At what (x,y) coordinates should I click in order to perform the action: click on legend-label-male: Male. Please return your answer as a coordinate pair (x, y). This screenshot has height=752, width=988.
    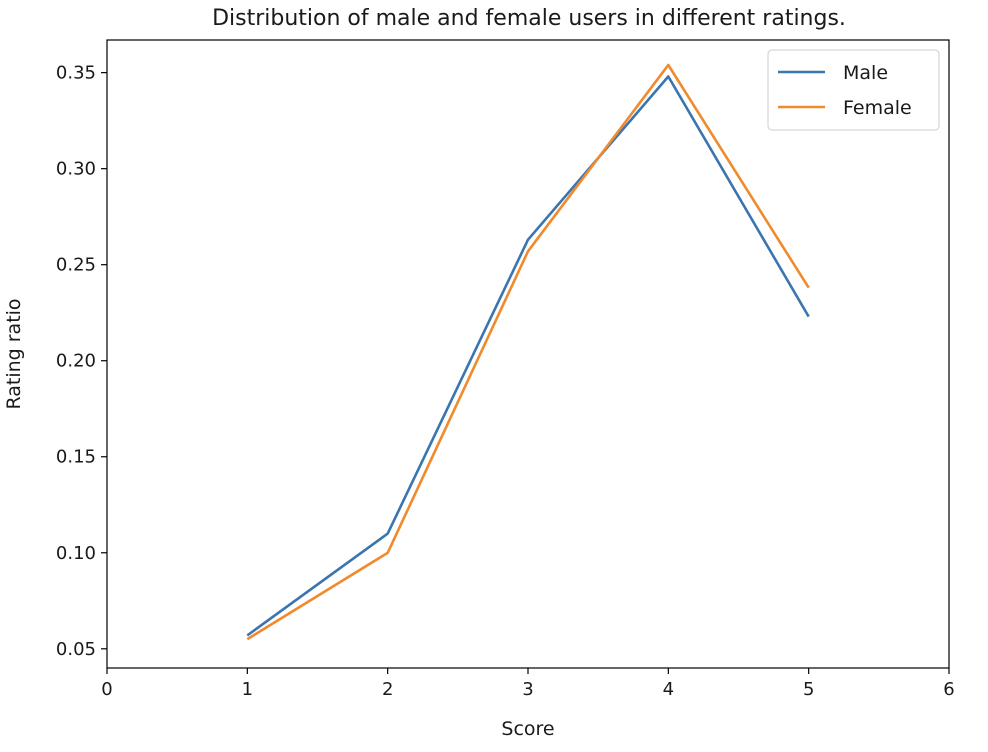
    Looking at the image, I should click on (865, 73).